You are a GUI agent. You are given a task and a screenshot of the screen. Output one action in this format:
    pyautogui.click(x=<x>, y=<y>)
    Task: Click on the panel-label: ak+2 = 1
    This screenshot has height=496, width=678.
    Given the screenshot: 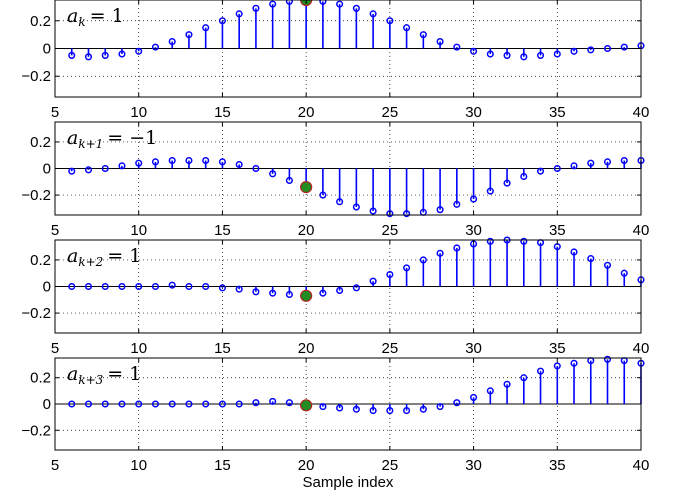 What is the action you would take?
    pyautogui.click(x=104, y=257)
    